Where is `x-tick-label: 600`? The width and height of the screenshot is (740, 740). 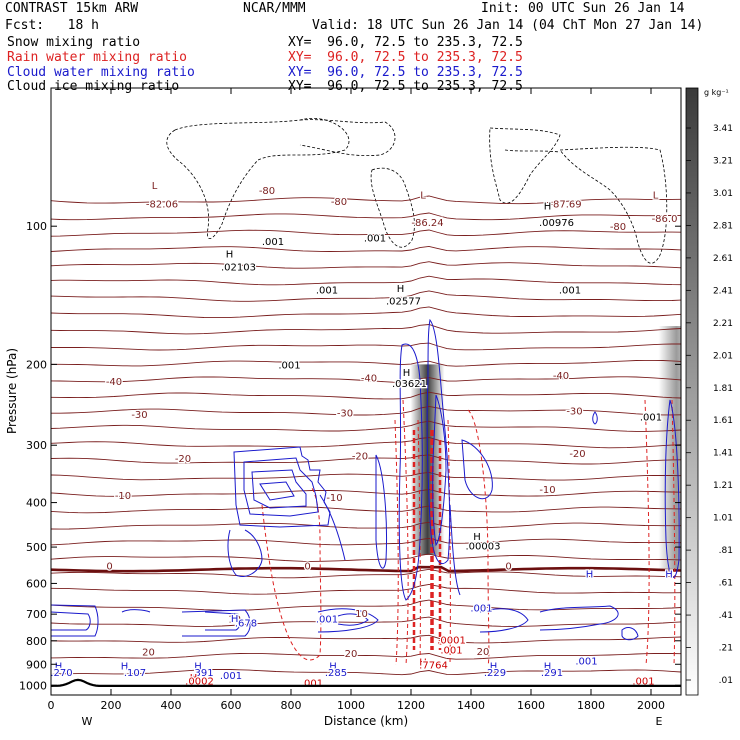 x-tick-label: 600 is located at coordinates (231, 705).